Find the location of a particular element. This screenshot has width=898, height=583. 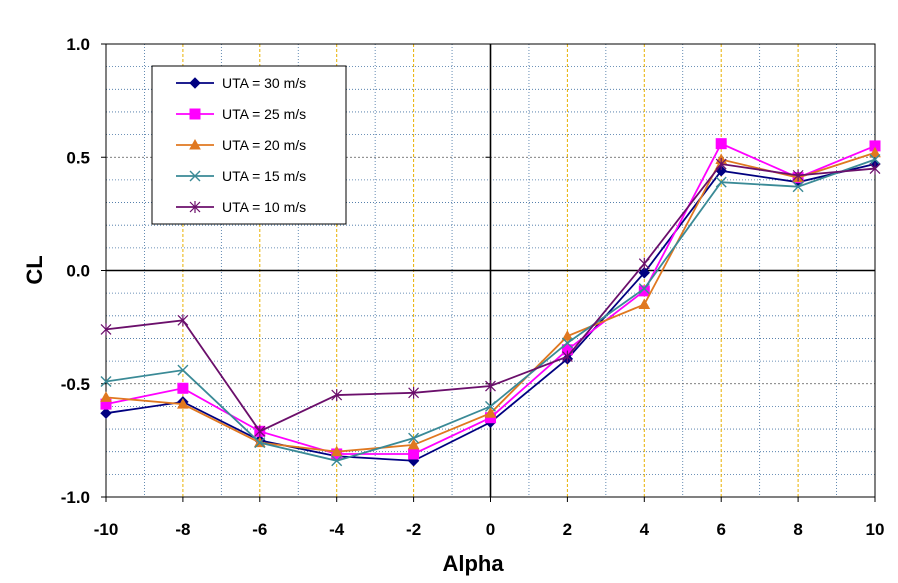

legend-label: UTA = 30 m/s is located at coordinates (264, 83).